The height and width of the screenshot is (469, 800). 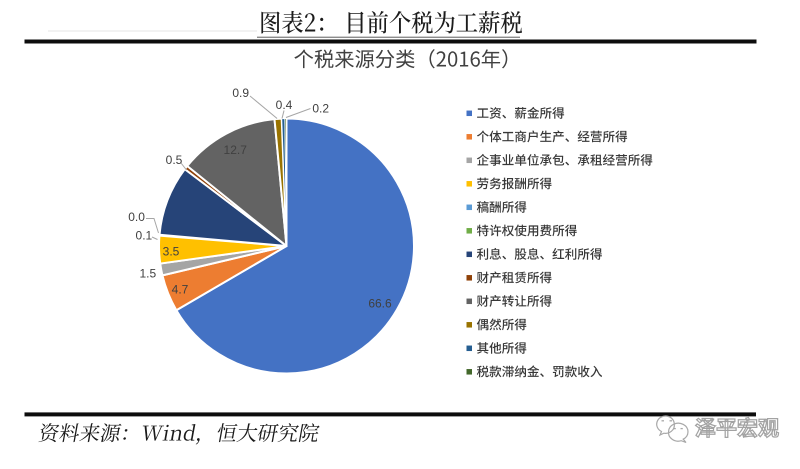 What do you see at coordinates (144, 235) in the screenshot?
I see `svg-text: 0.1` at bounding box center [144, 235].